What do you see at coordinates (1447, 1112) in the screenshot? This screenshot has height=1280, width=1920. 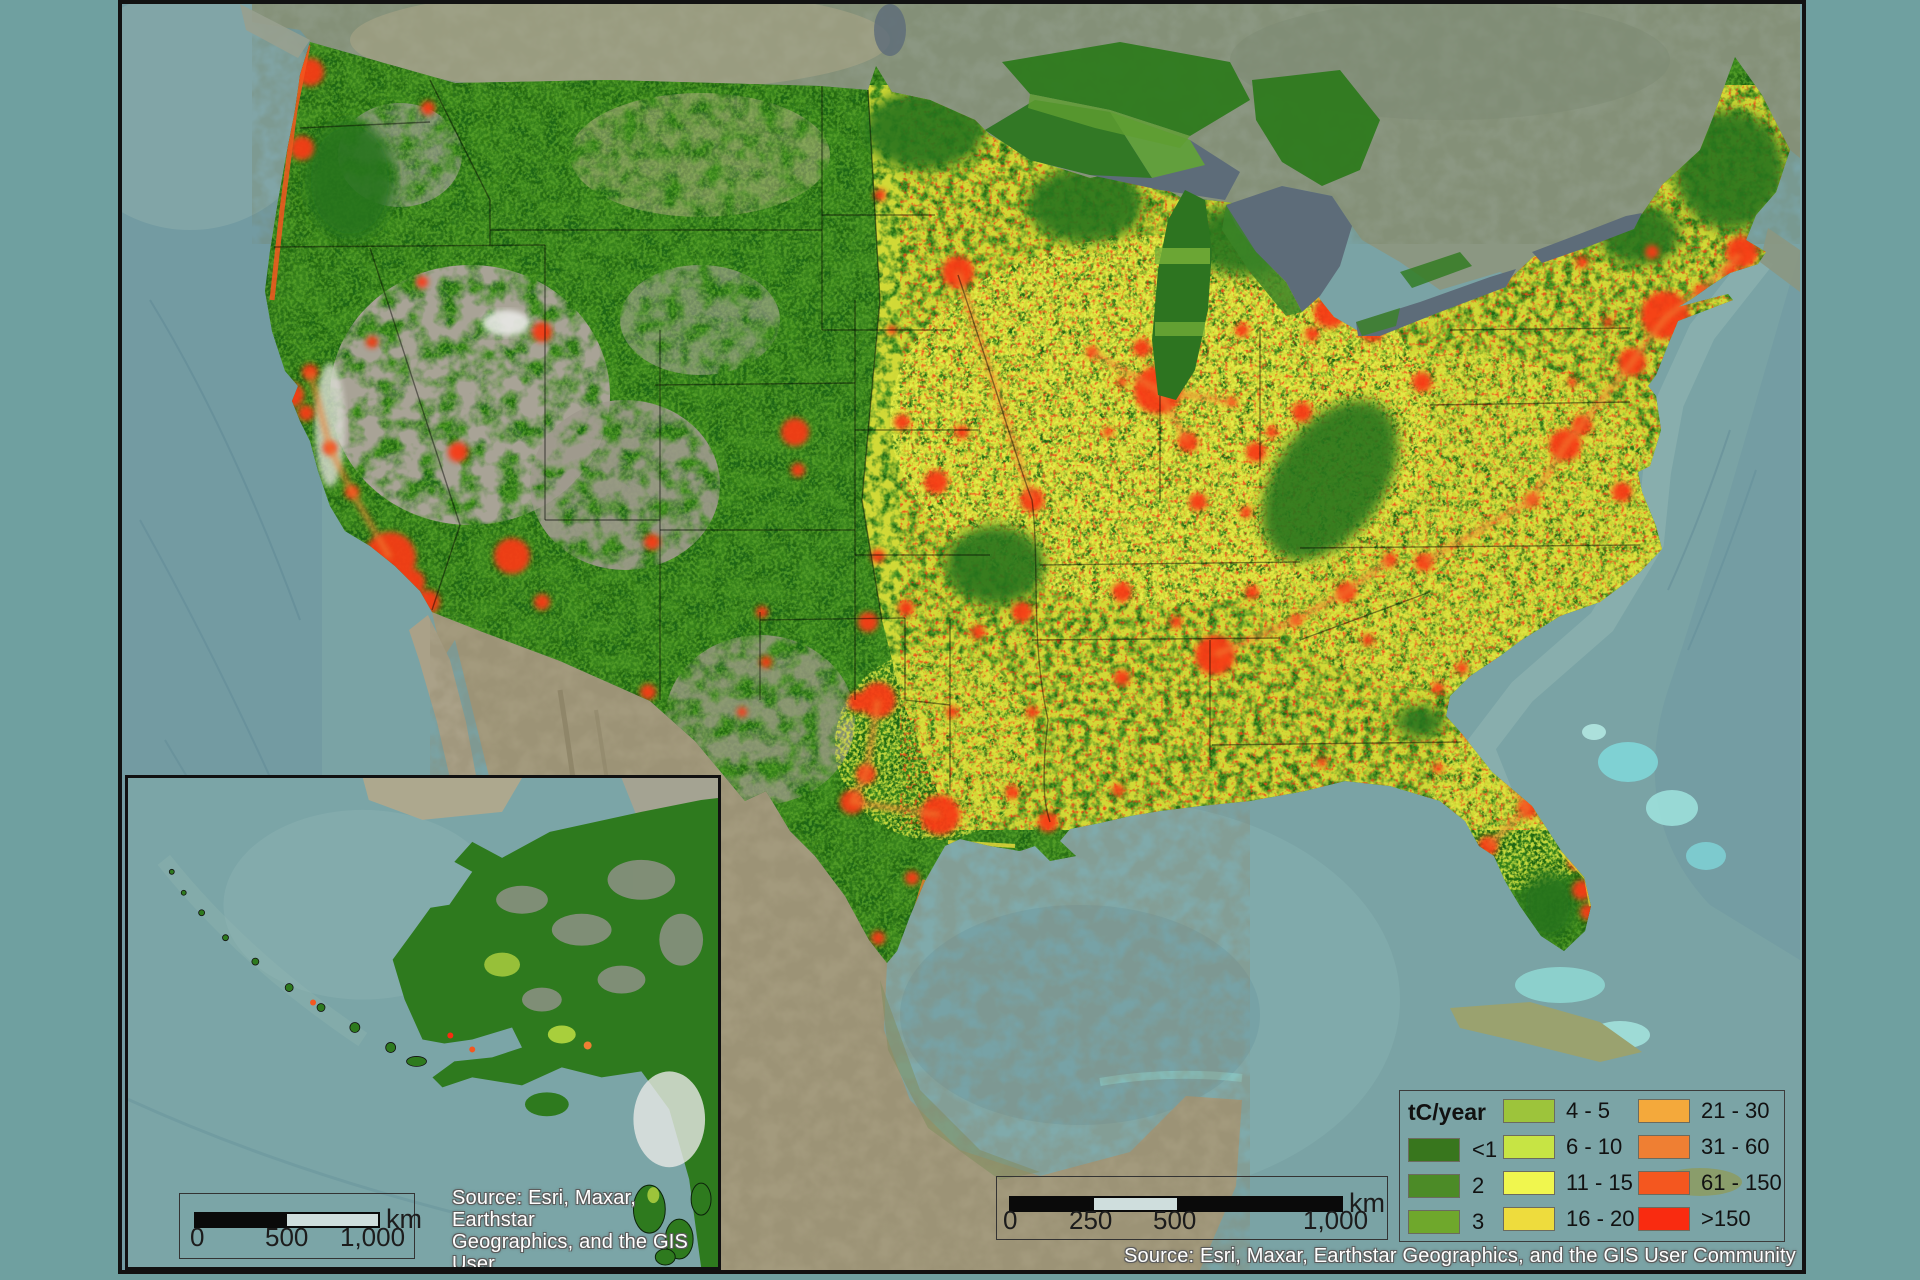 I see `legend-title: tC/year` at bounding box center [1447, 1112].